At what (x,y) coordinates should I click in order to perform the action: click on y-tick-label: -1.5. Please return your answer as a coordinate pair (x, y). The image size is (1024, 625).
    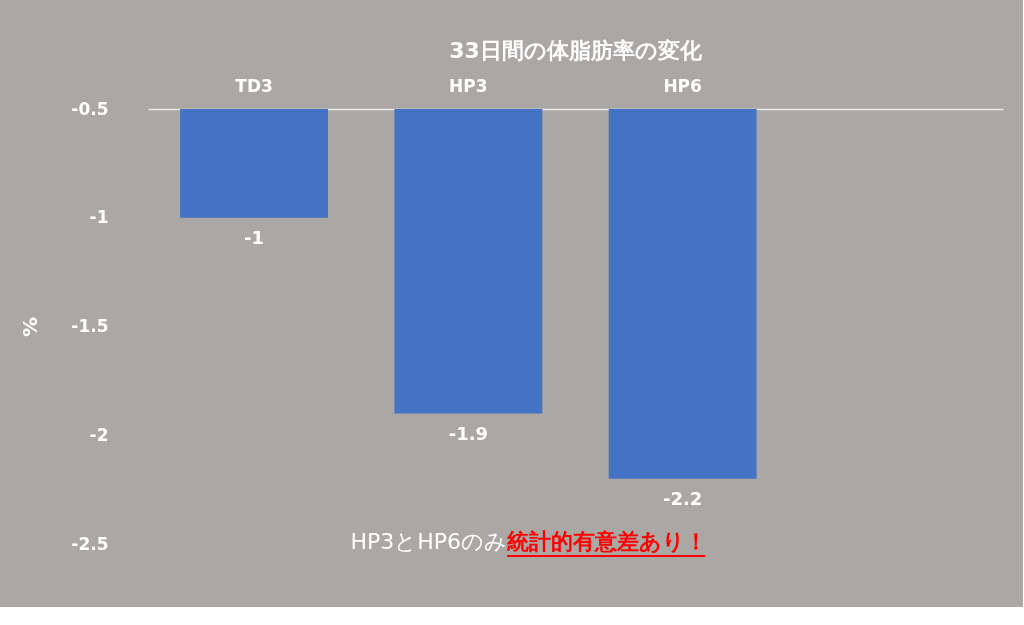
    Looking at the image, I should click on (90, 326).